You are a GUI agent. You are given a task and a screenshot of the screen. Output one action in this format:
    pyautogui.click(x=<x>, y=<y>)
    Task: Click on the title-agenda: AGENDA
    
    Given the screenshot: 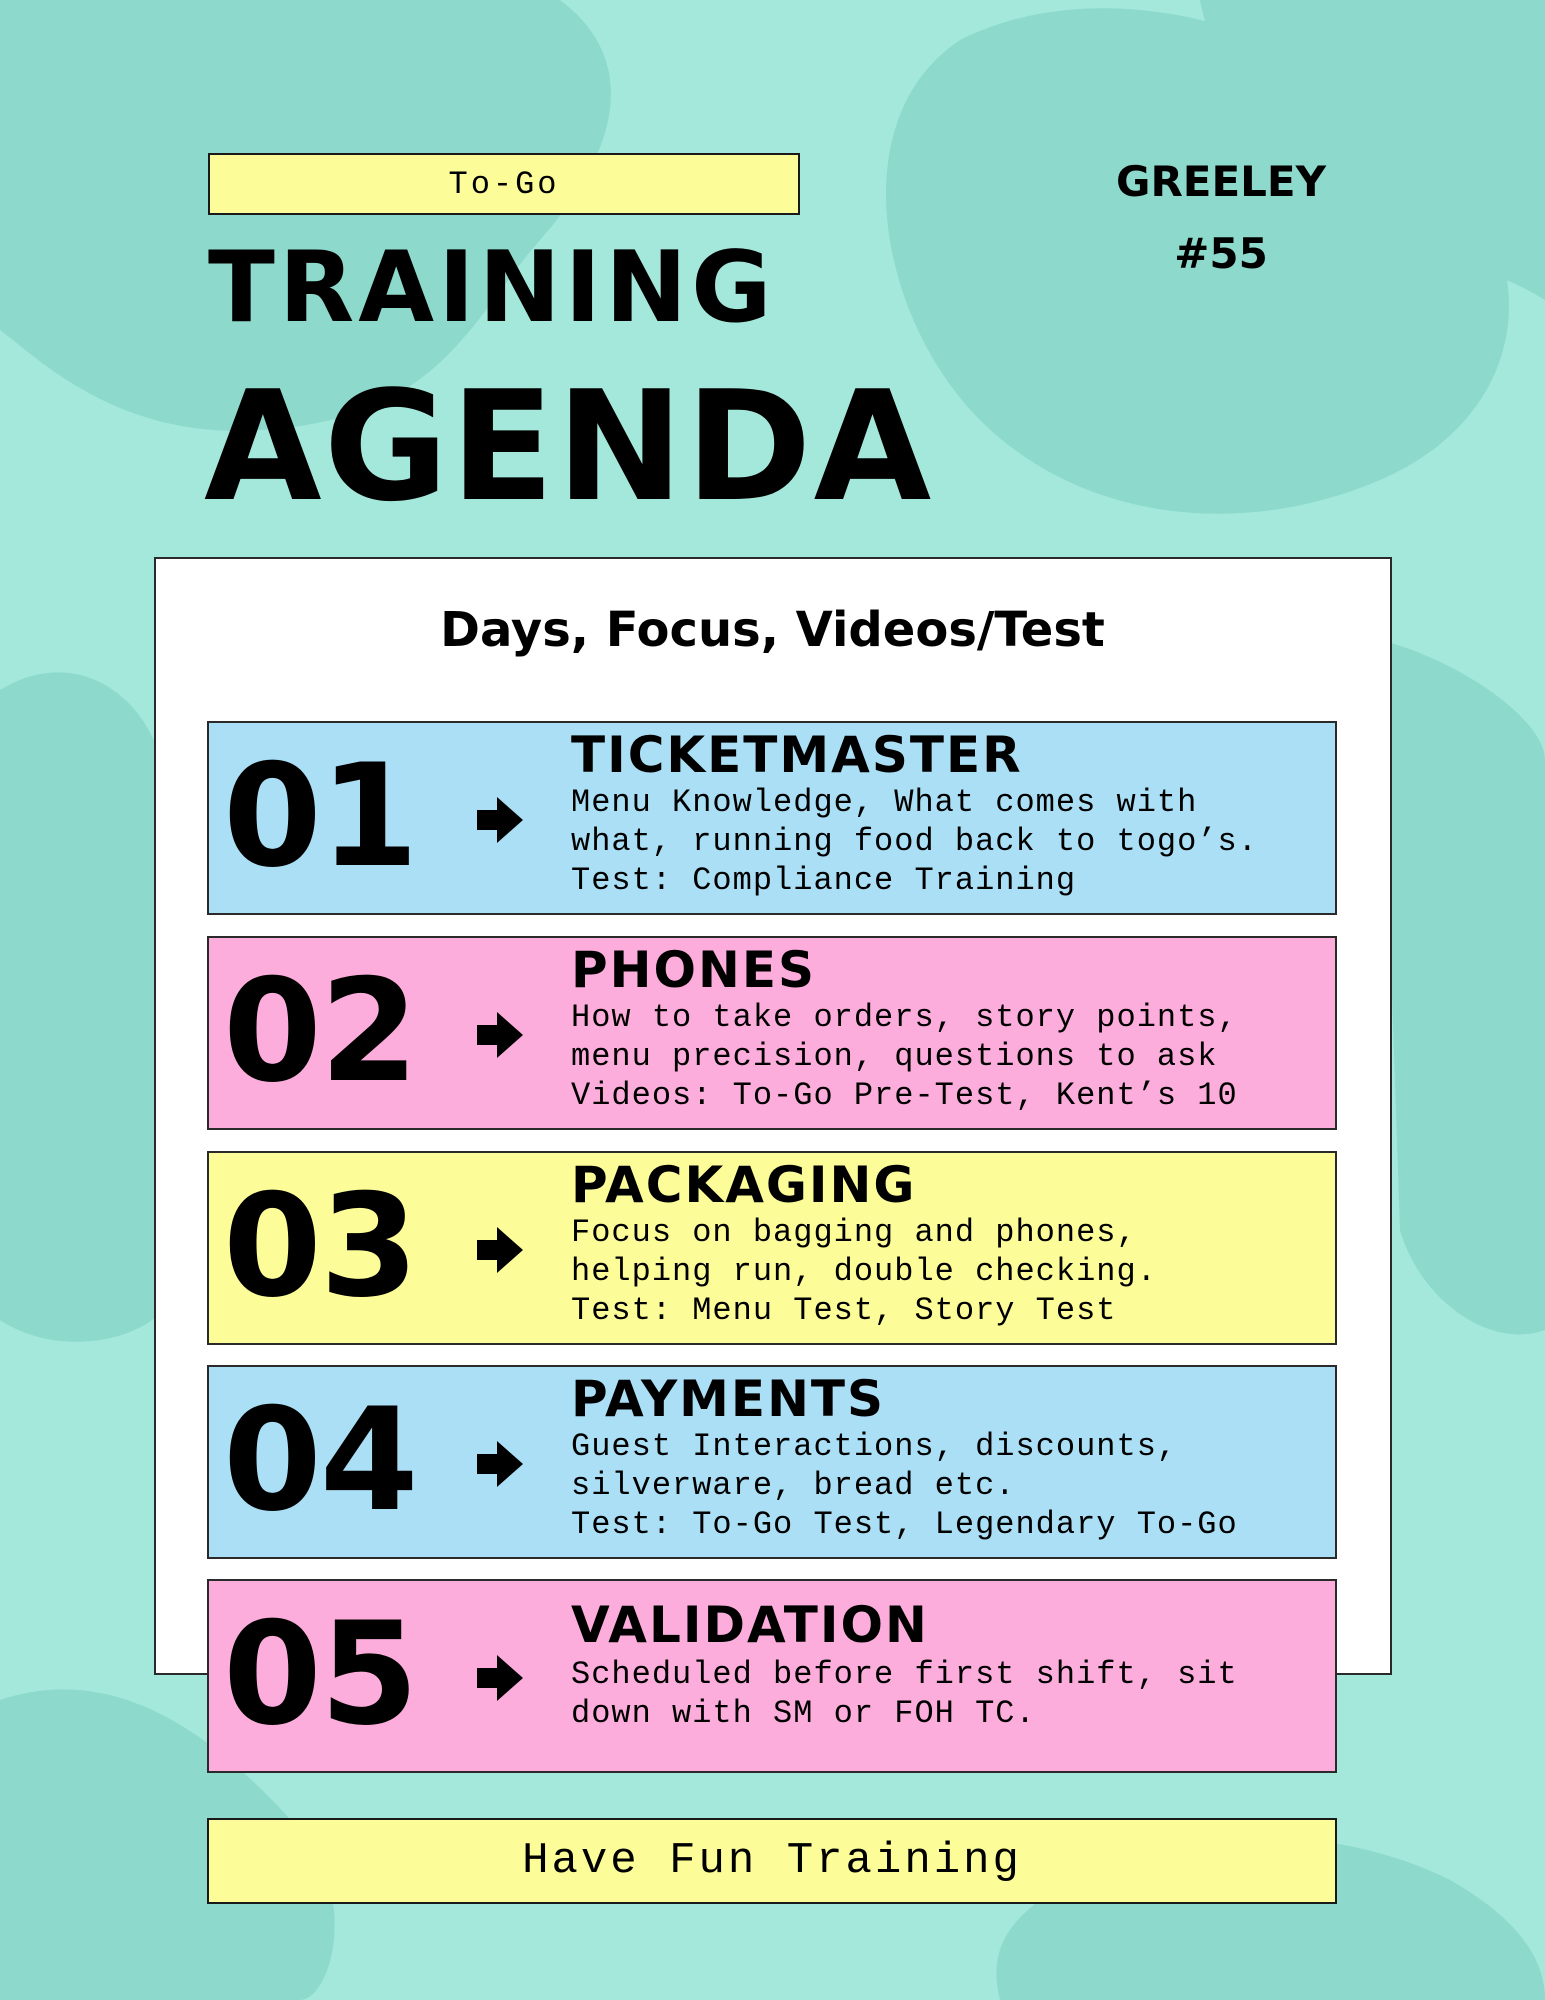 What is the action you would take?
    pyautogui.click(x=569, y=446)
    